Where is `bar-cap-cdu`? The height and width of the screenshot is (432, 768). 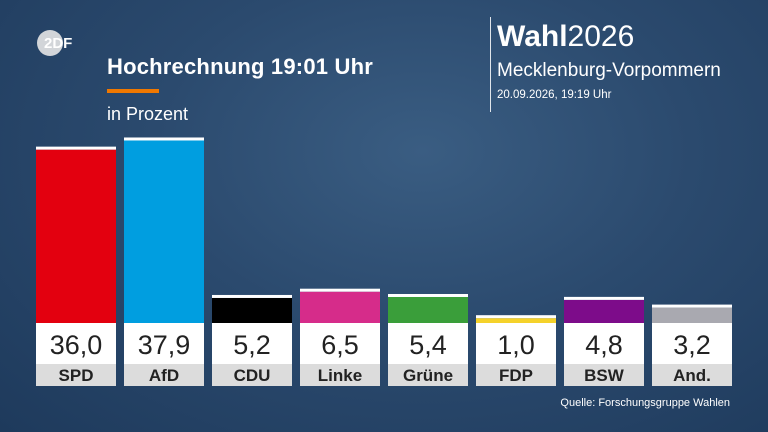 bar-cap-cdu is located at coordinates (252, 296).